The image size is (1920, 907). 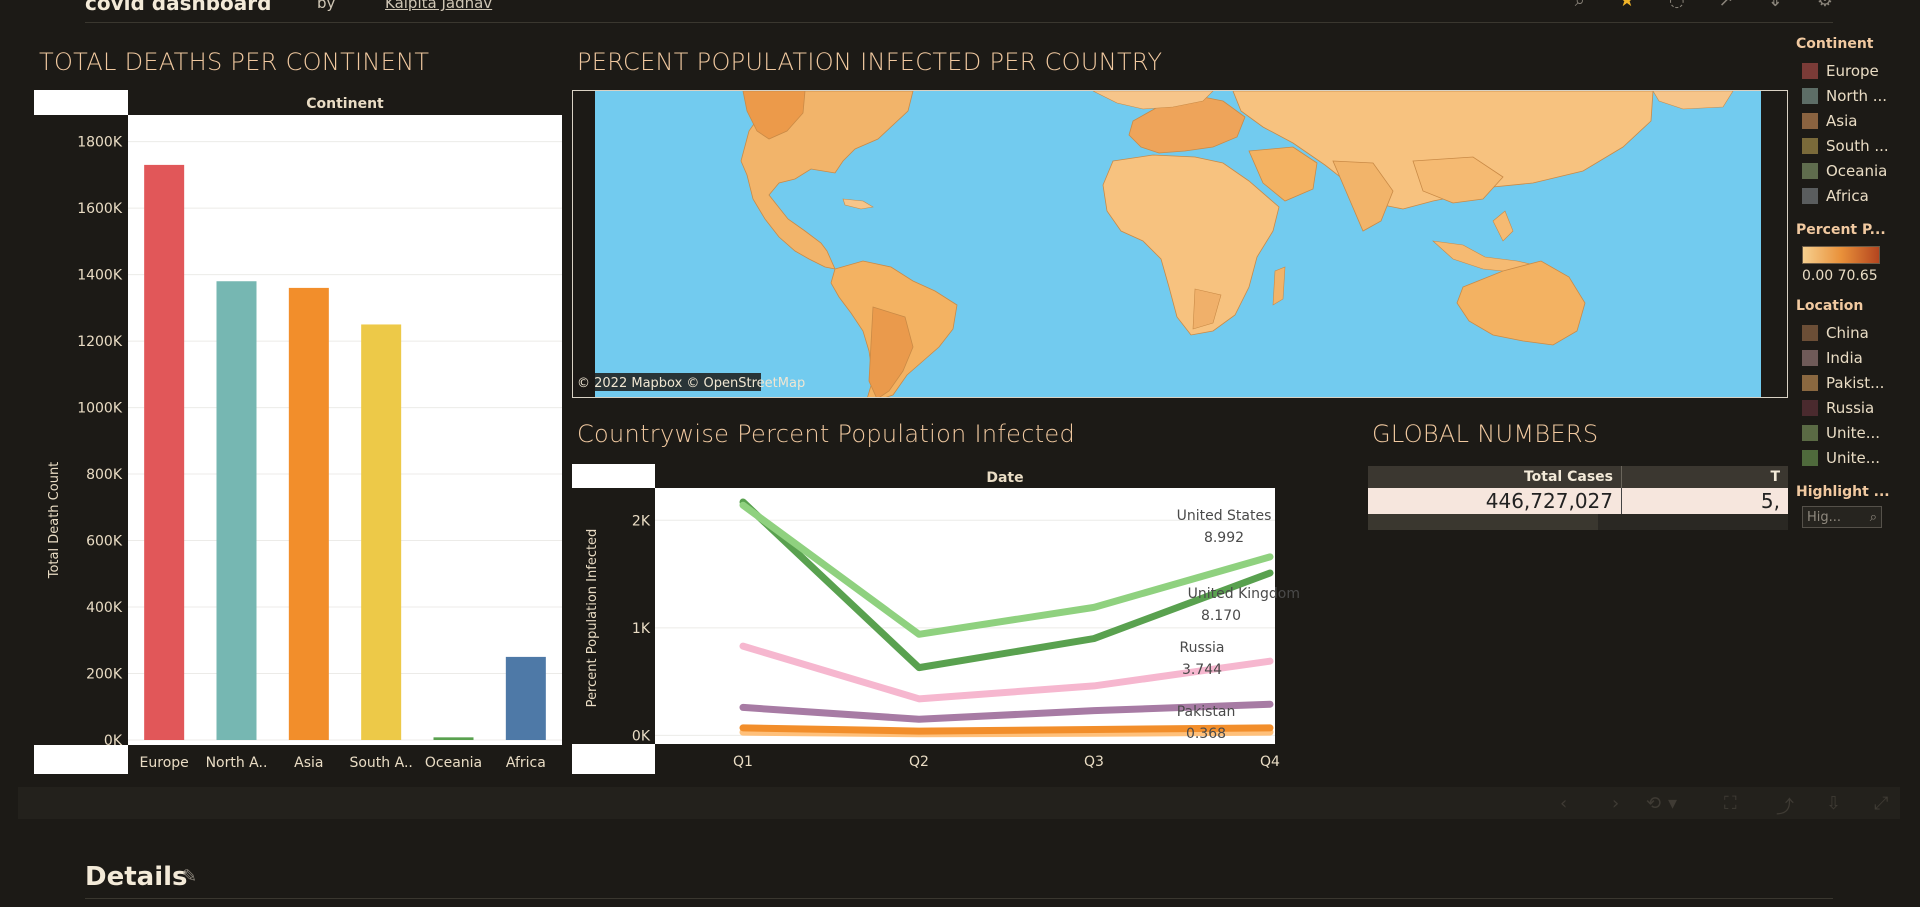 I want to click on column-header-bg, so click(x=345, y=102).